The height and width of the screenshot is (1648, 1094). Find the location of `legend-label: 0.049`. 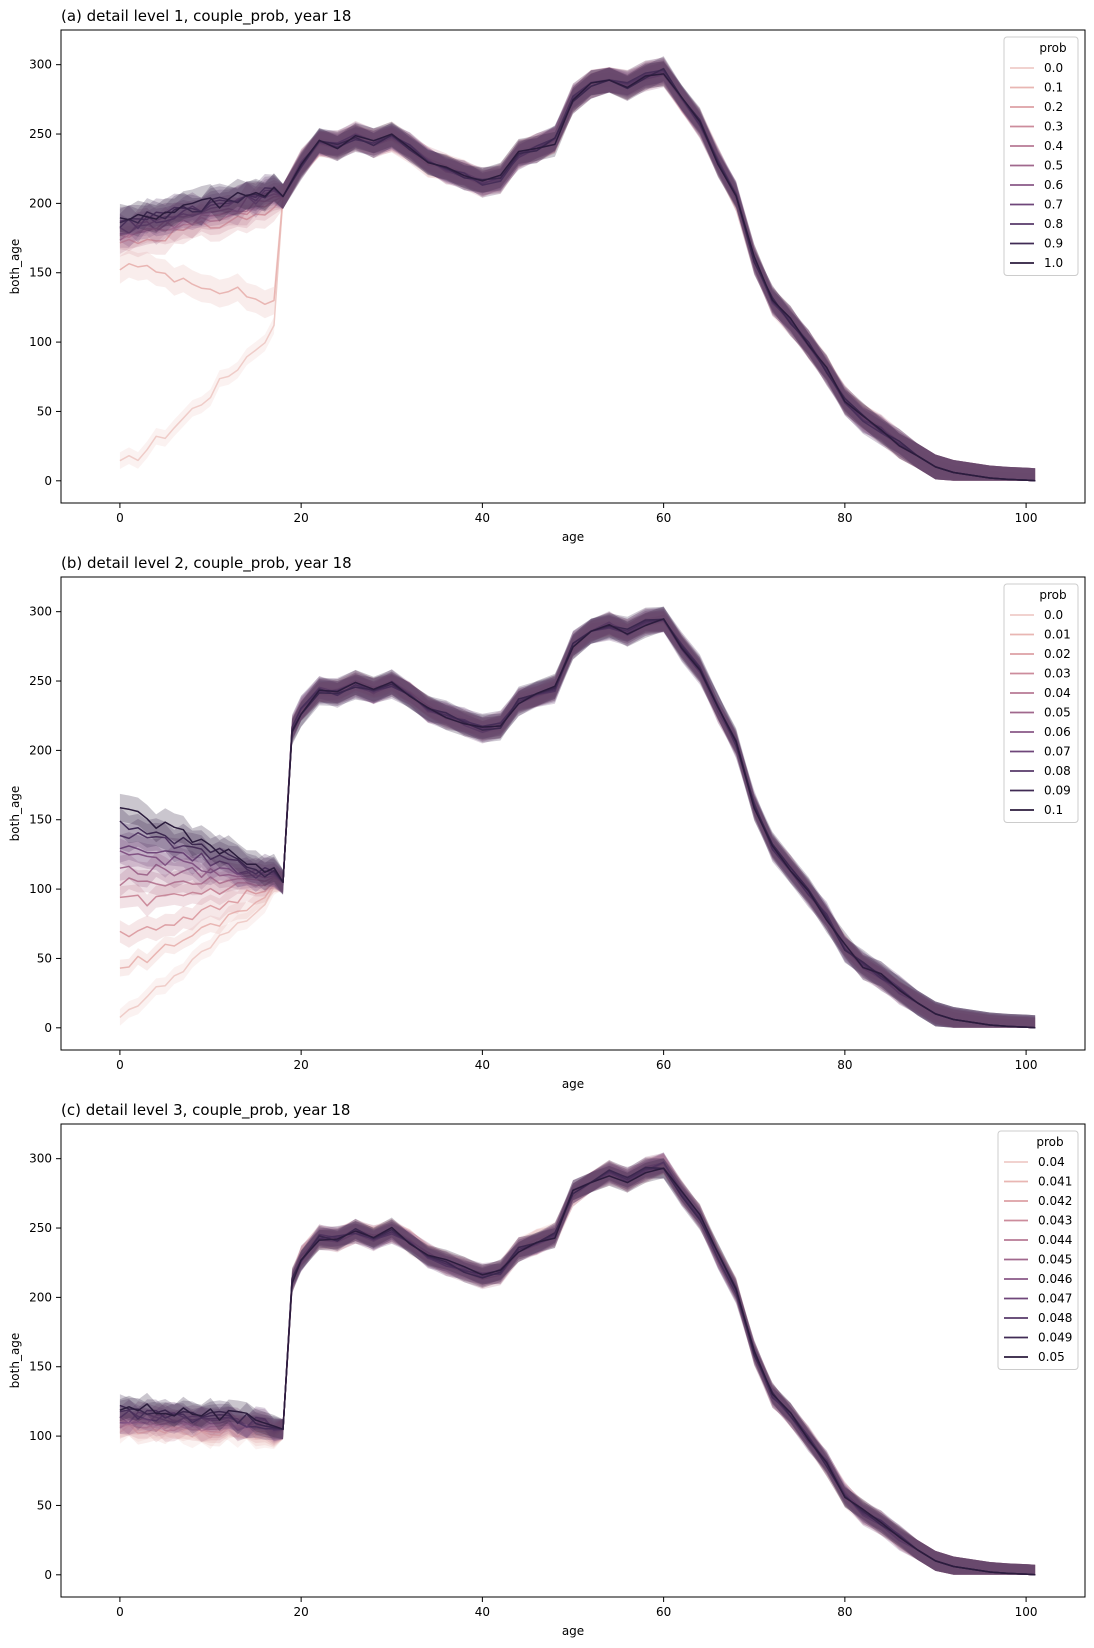

legend-label: 0.049 is located at coordinates (1055, 1338).